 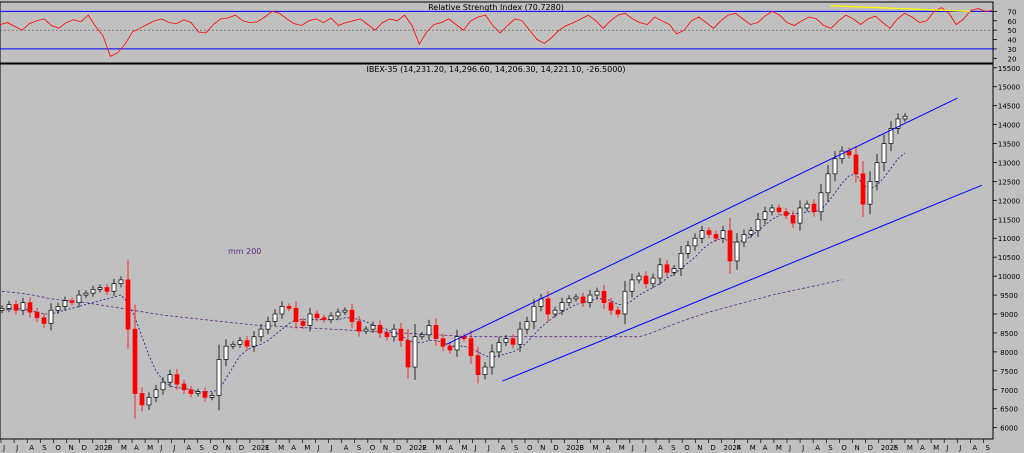 What do you see at coordinates (1009, 391) in the screenshot?
I see `price-tick-label: 7000` at bounding box center [1009, 391].